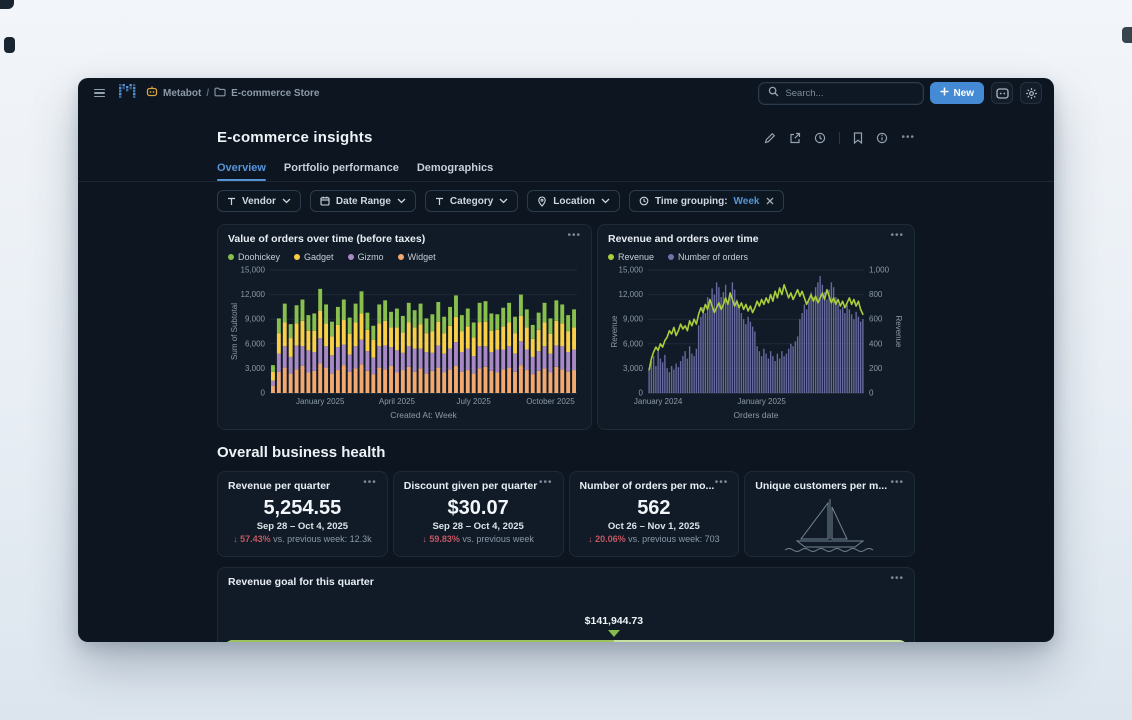 This screenshot has width=1132, height=720. I want to click on info-icon, so click(882, 138).